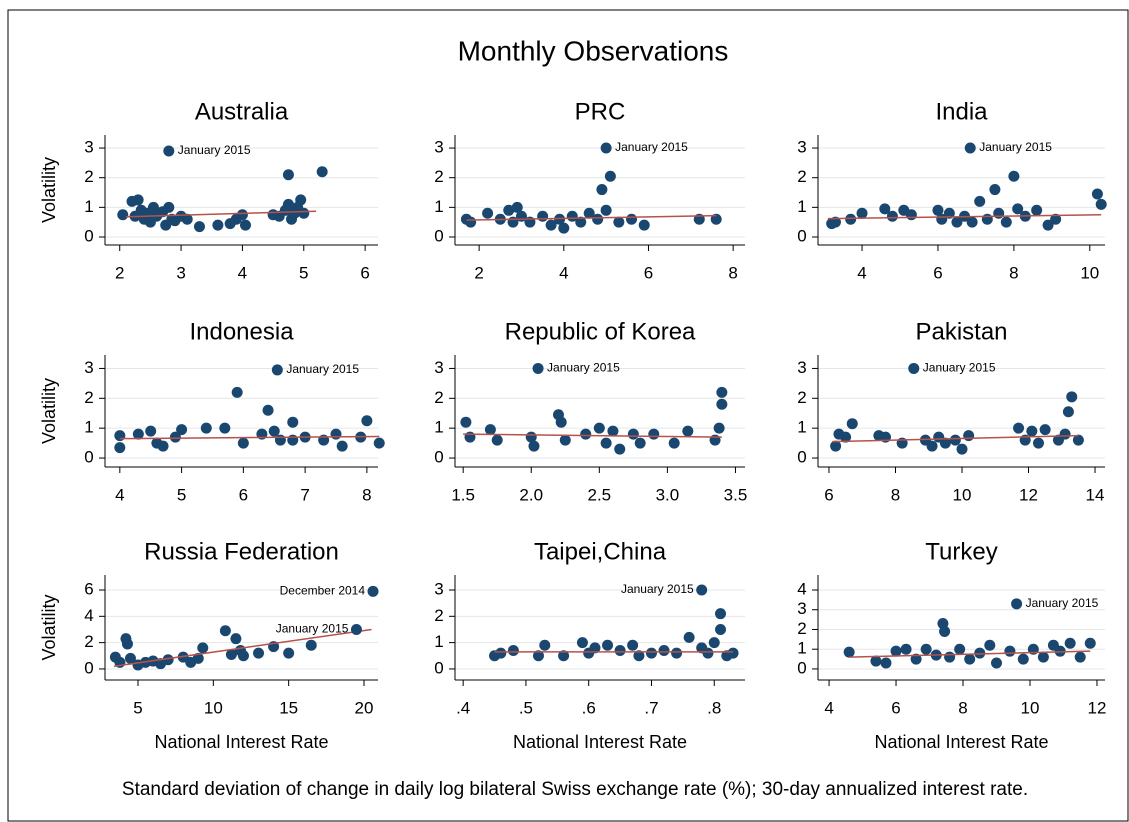 This screenshot has width=1129, height=822. Describe the element at coordinates (714, 707) in the screenshot. I see `x-tick-label: .8` at that location.